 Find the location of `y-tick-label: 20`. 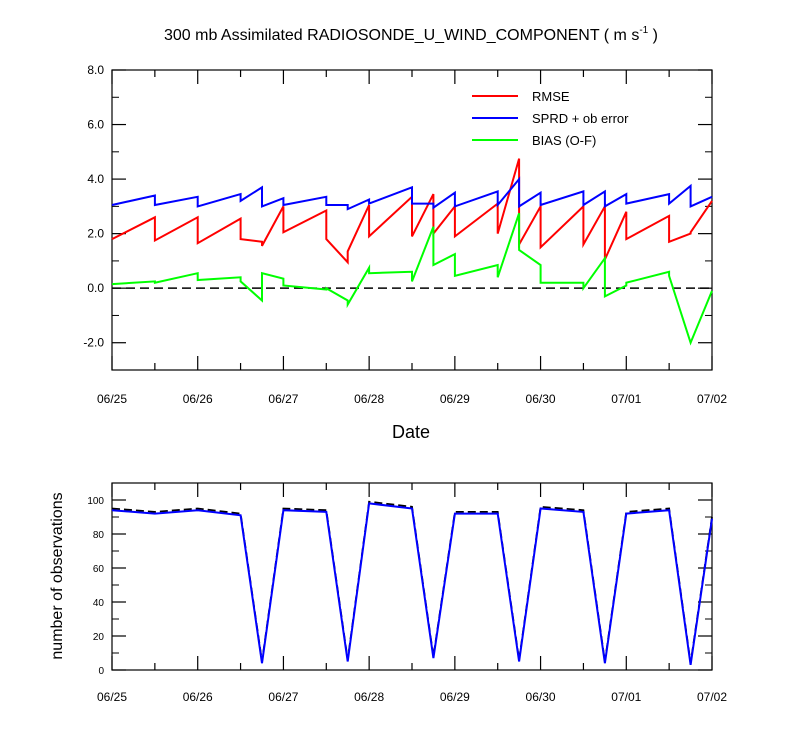

y-tick-label: 20 is located at coordinates (99, 637).